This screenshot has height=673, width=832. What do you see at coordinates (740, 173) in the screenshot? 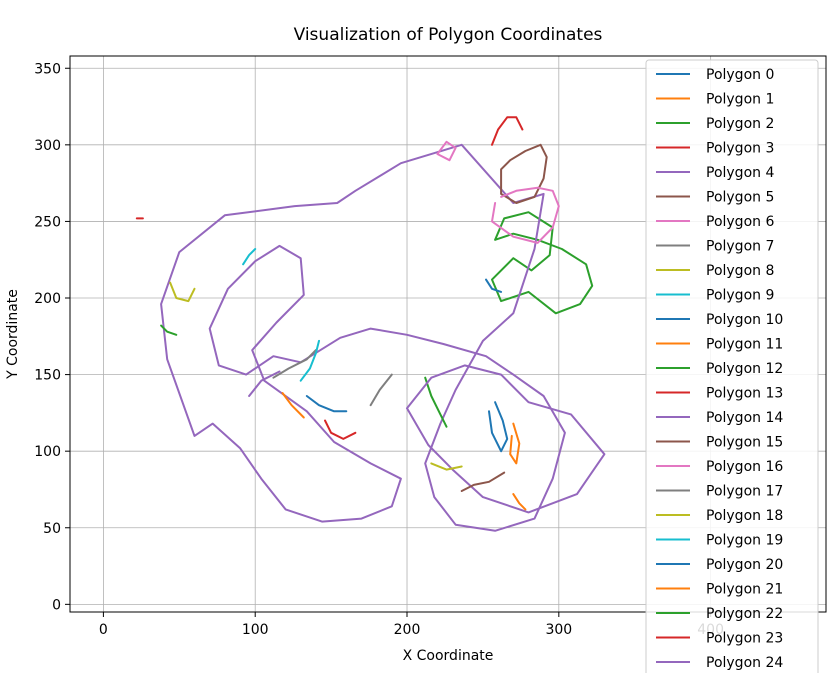
I see `legend-entry: Polygon 4` at bounding box center [740, 173].